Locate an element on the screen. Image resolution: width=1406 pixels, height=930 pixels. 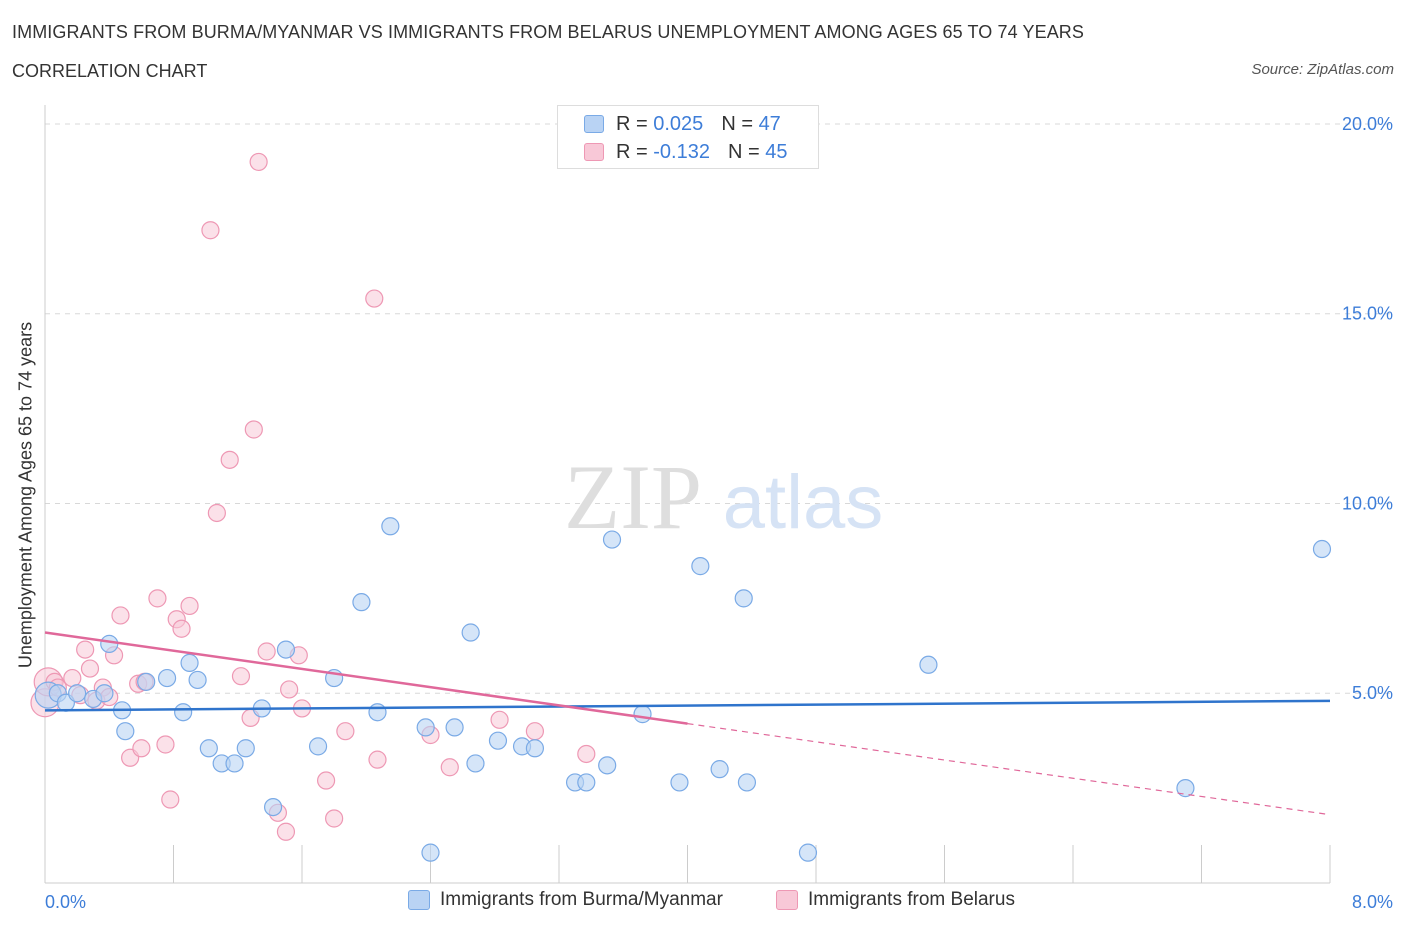
legend-row-belarus: R = -0.132 N = 45 is located at coordinates (685, 152).